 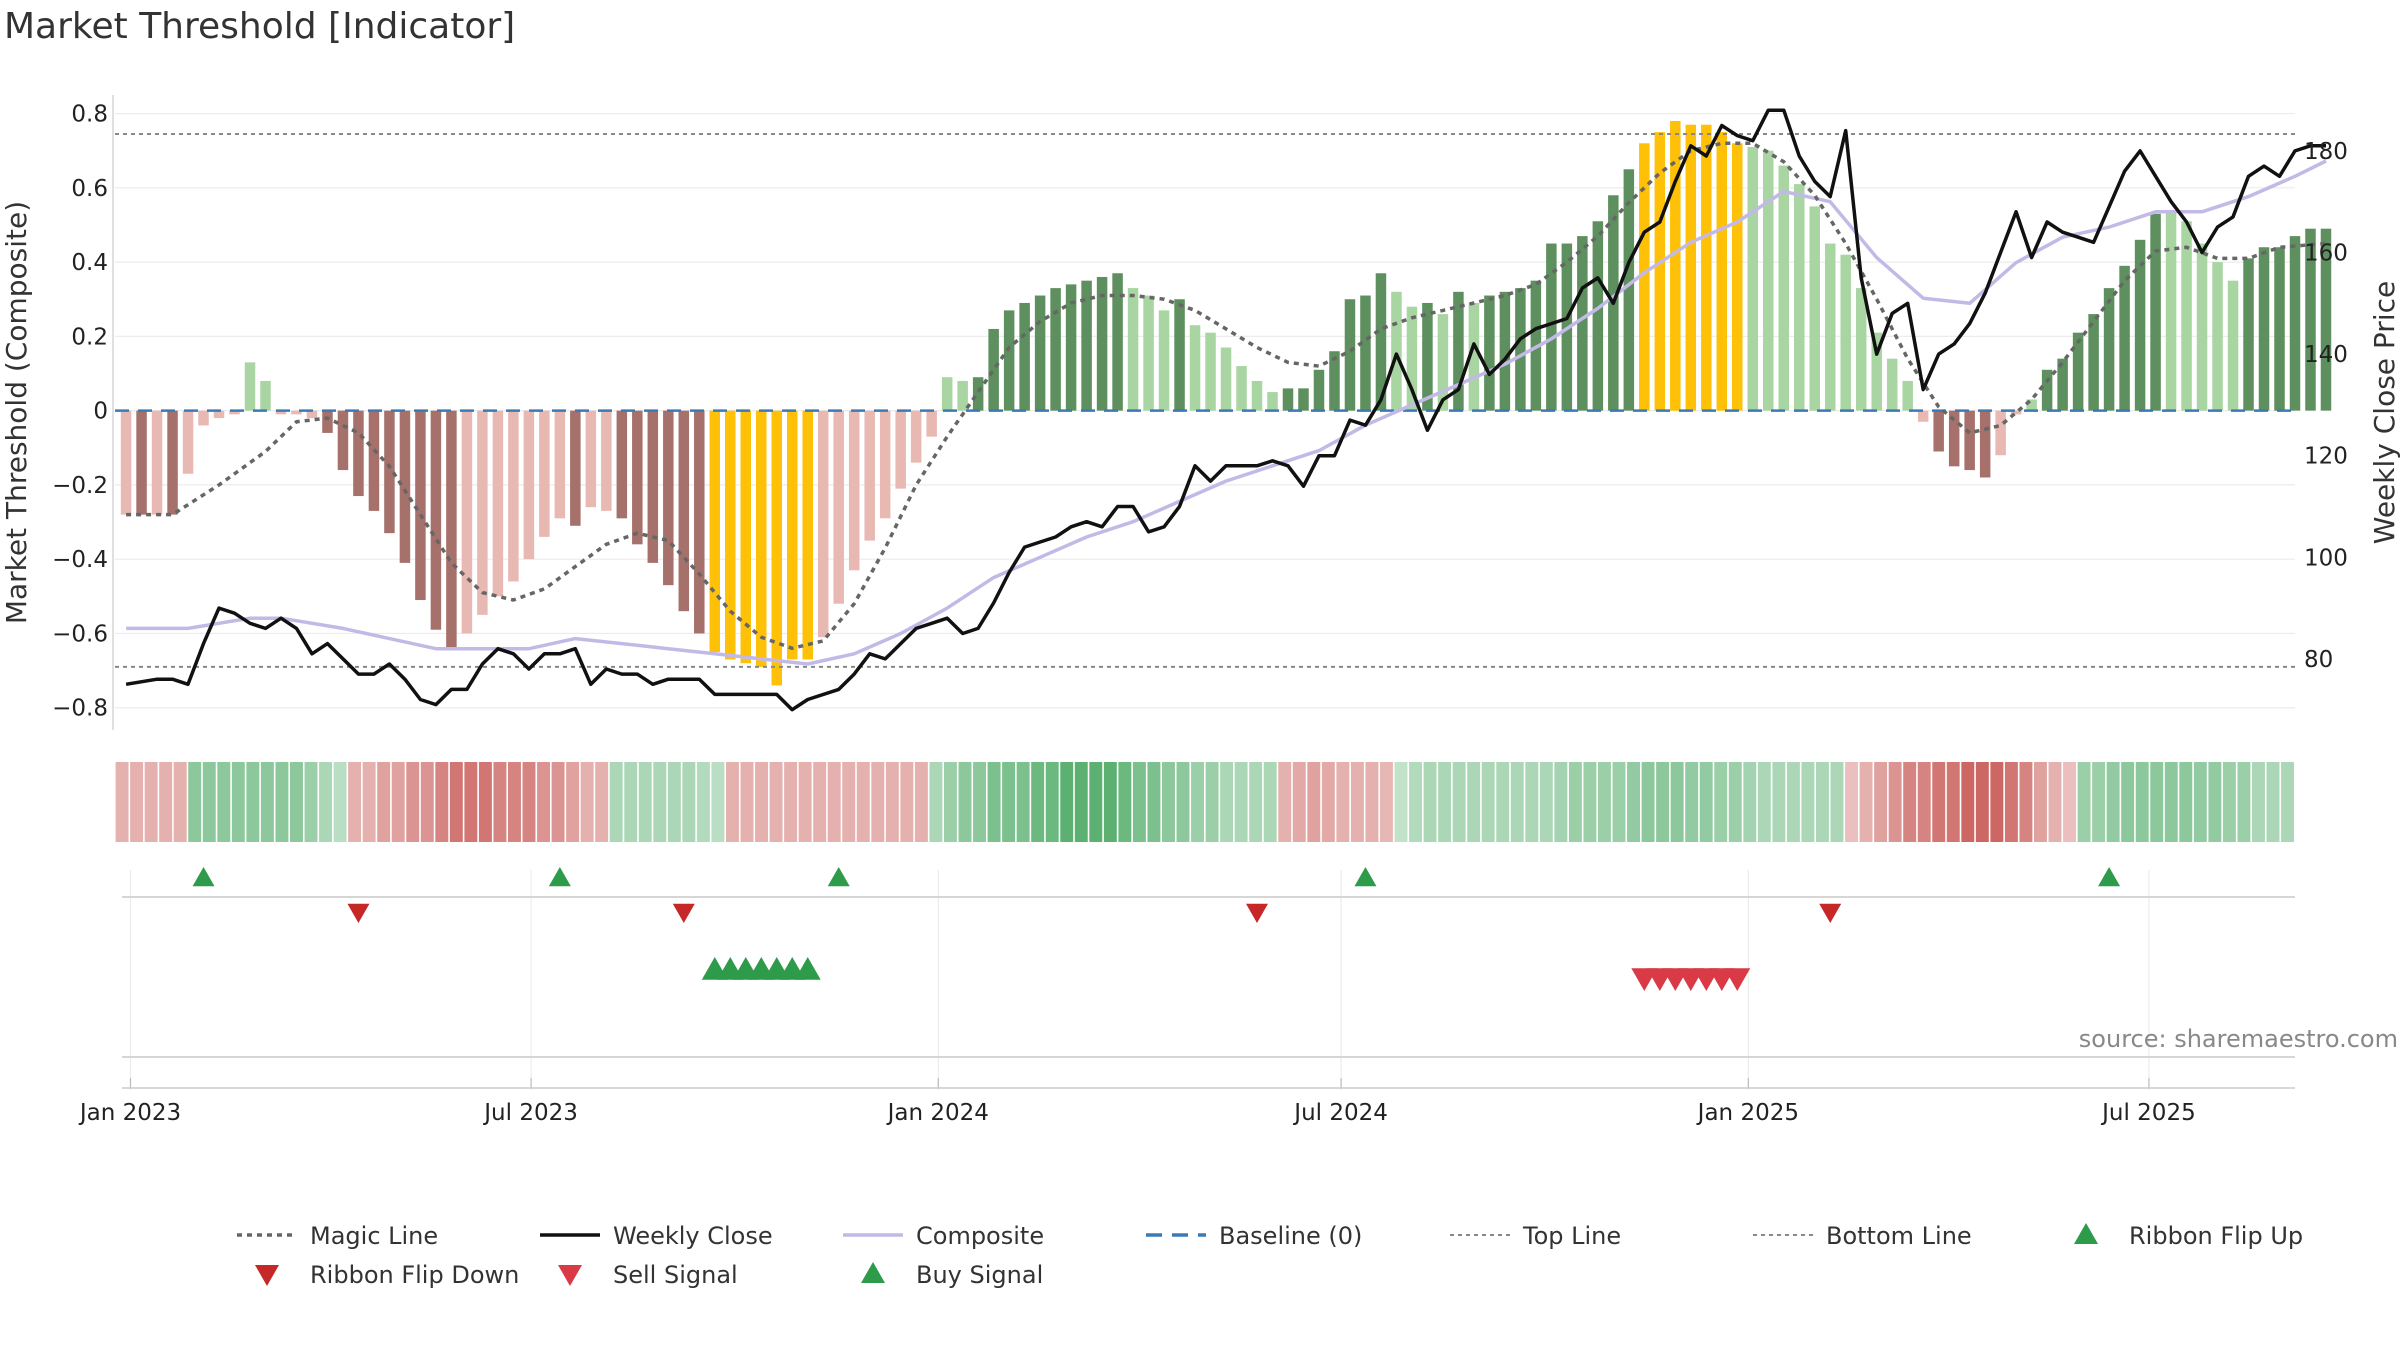 What do you see at coordinates (89, 189) in the screenshot?
I see `y-left-tick-label: 0.6` at bounding box center [89, 189].